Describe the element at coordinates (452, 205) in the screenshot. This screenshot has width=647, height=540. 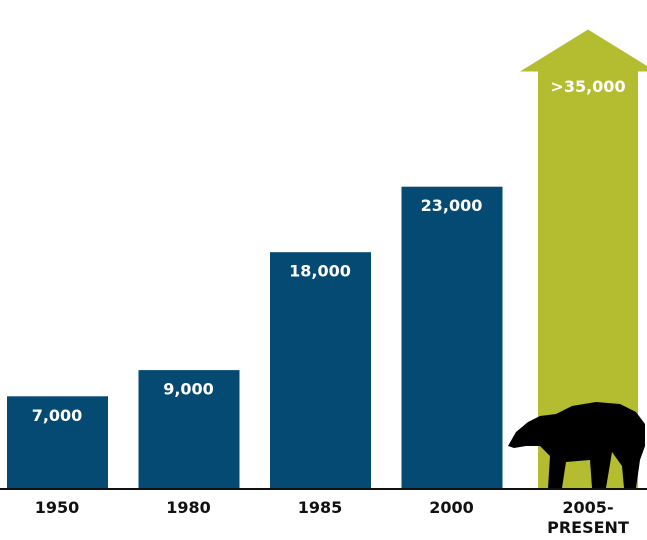
I see `value-label: 23,000` at that location.